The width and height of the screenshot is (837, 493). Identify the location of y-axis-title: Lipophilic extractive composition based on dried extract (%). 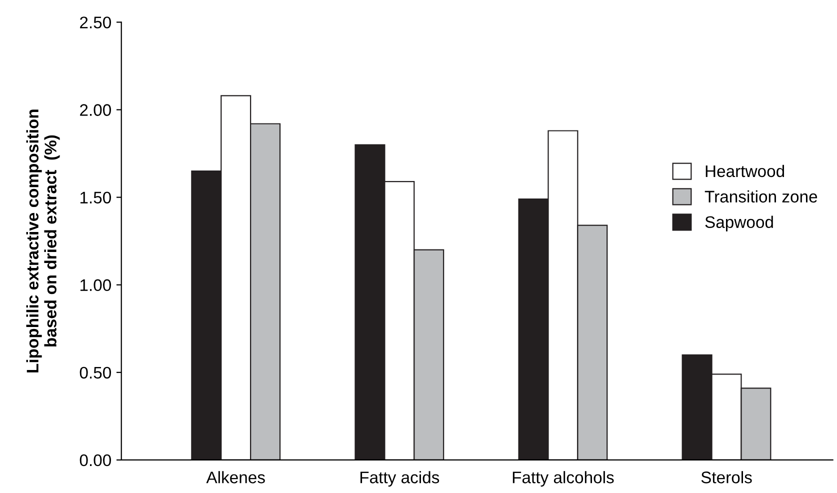
(43, 241).